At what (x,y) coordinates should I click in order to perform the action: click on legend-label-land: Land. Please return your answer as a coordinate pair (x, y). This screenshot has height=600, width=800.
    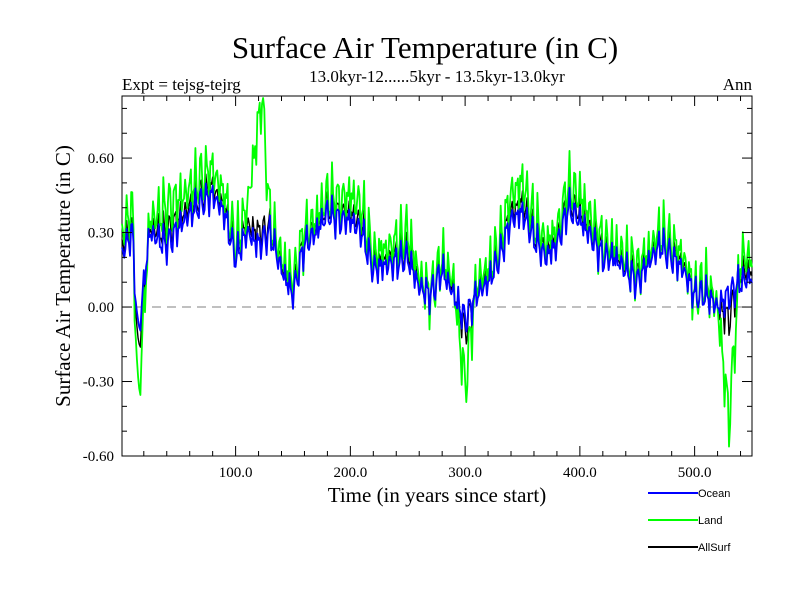
    Looking at the image, I should click on (710, 521).